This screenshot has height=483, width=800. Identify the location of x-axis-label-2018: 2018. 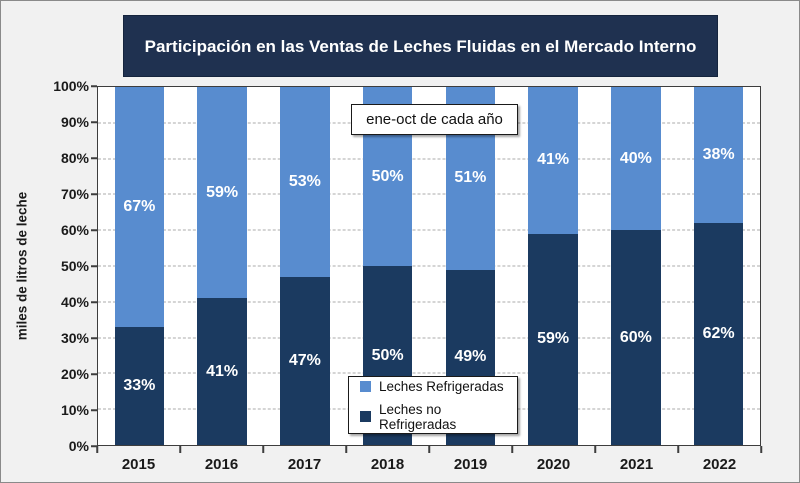
(387, 464).